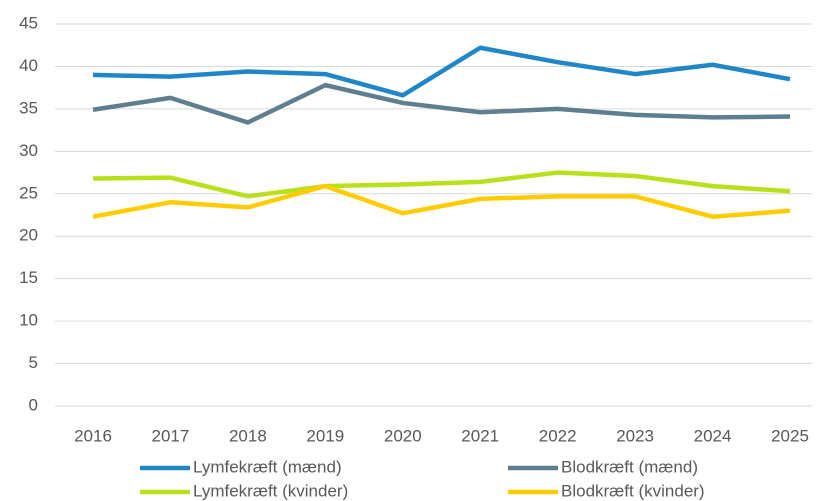  Describe the element at coordinates (635, 435) in the screenshot. I see `x-tick-label: 2023` at that location.